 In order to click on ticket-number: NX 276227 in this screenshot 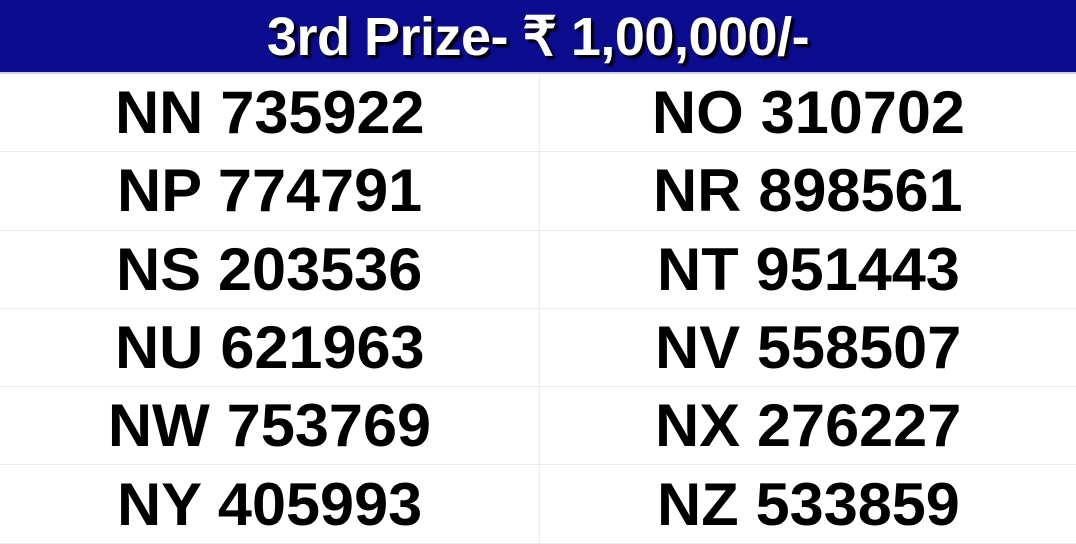, I will do `click(808, 426)`.